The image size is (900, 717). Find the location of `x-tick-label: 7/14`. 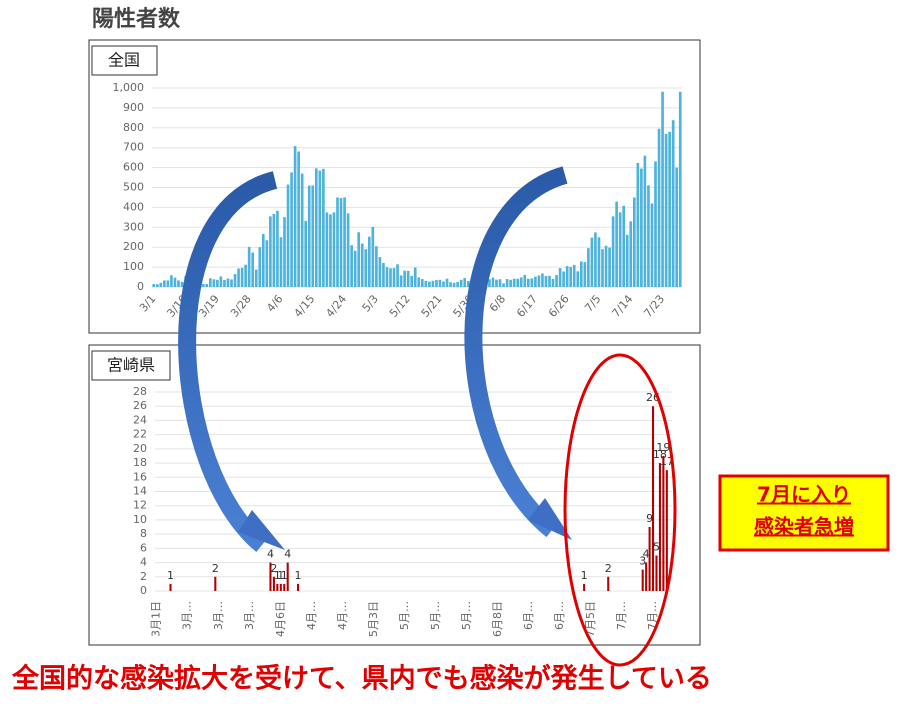

x-tick-label: 7/14 is located at coordinates (623, 306).